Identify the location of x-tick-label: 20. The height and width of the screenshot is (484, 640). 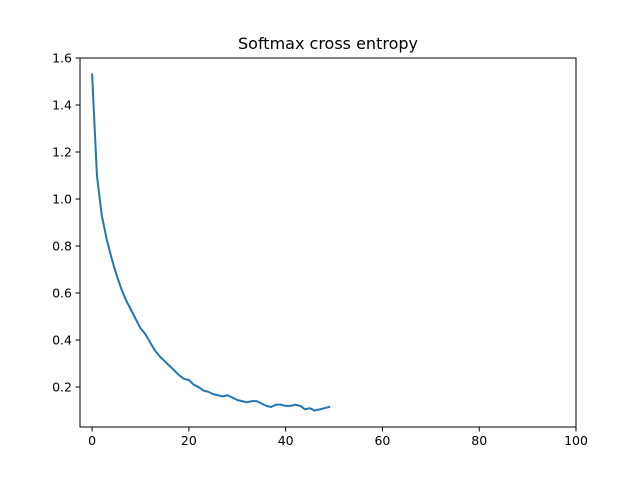
(189, 440).